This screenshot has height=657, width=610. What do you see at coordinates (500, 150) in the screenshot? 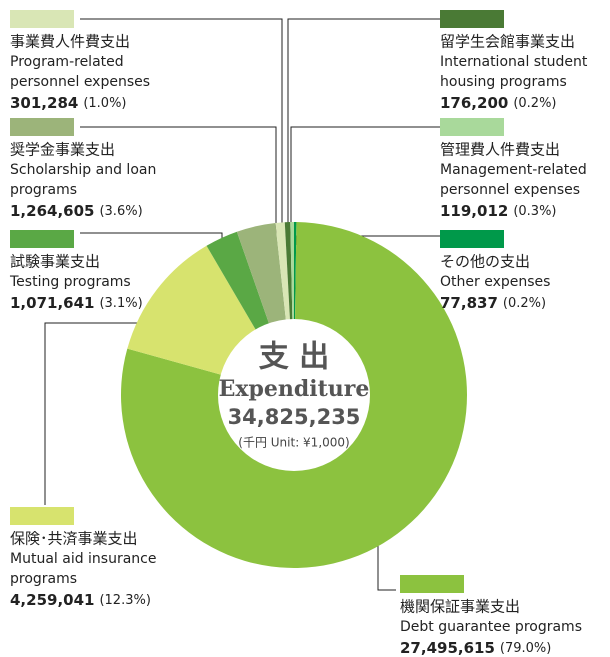
I see `legend-label-ja: 管理費人件費支出` at bounding box center [500, 150].